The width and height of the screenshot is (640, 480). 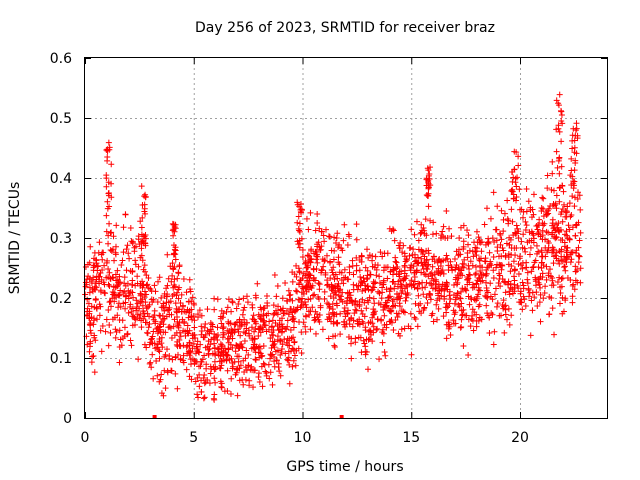 I want to click on y-tick-labels: 0 0.1 0.2 0.3 0.4 0.5 0.6, so click(x=61, y=239).